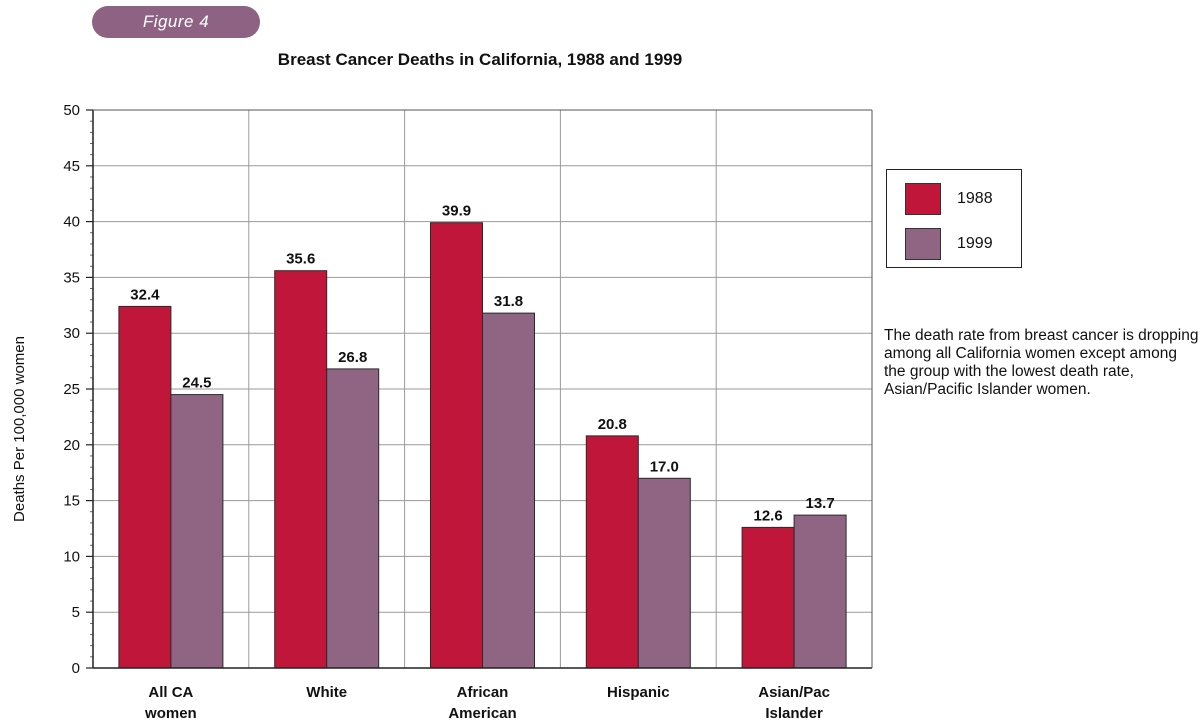  I want to click on figure-badge: Figure 4, so click(176, 22).